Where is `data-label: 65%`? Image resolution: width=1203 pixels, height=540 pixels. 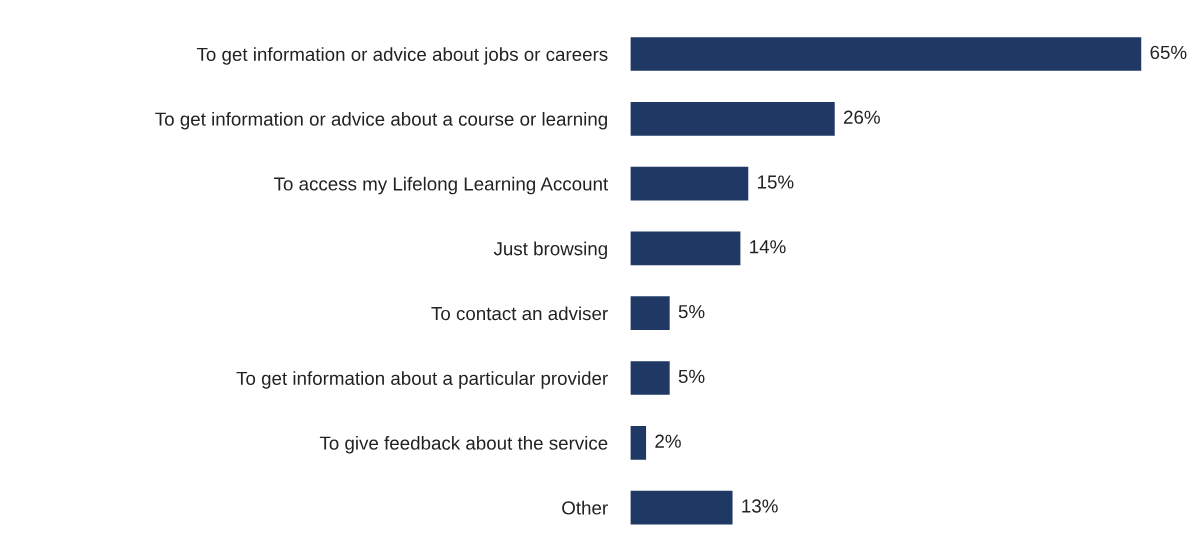
data-label: 65% is located at coordinates (1168, 52).